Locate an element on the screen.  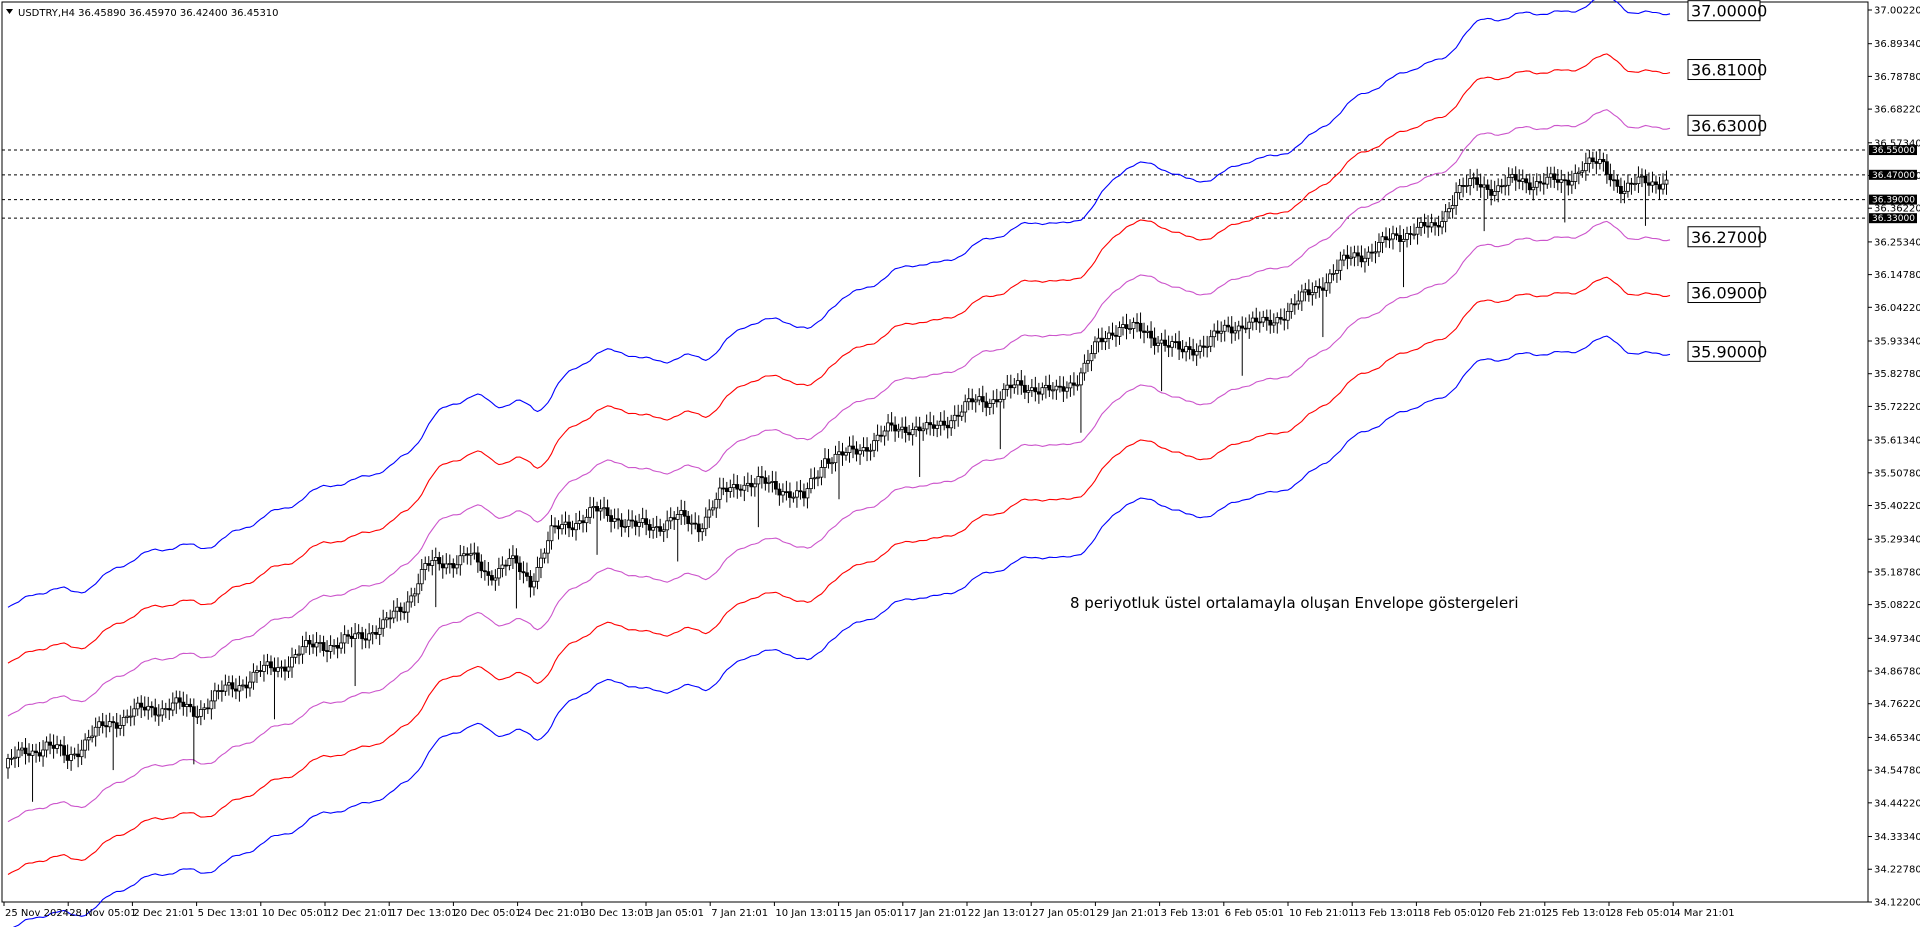
y-tick-label: 34.54780 is located at coordinates (1897, 771).